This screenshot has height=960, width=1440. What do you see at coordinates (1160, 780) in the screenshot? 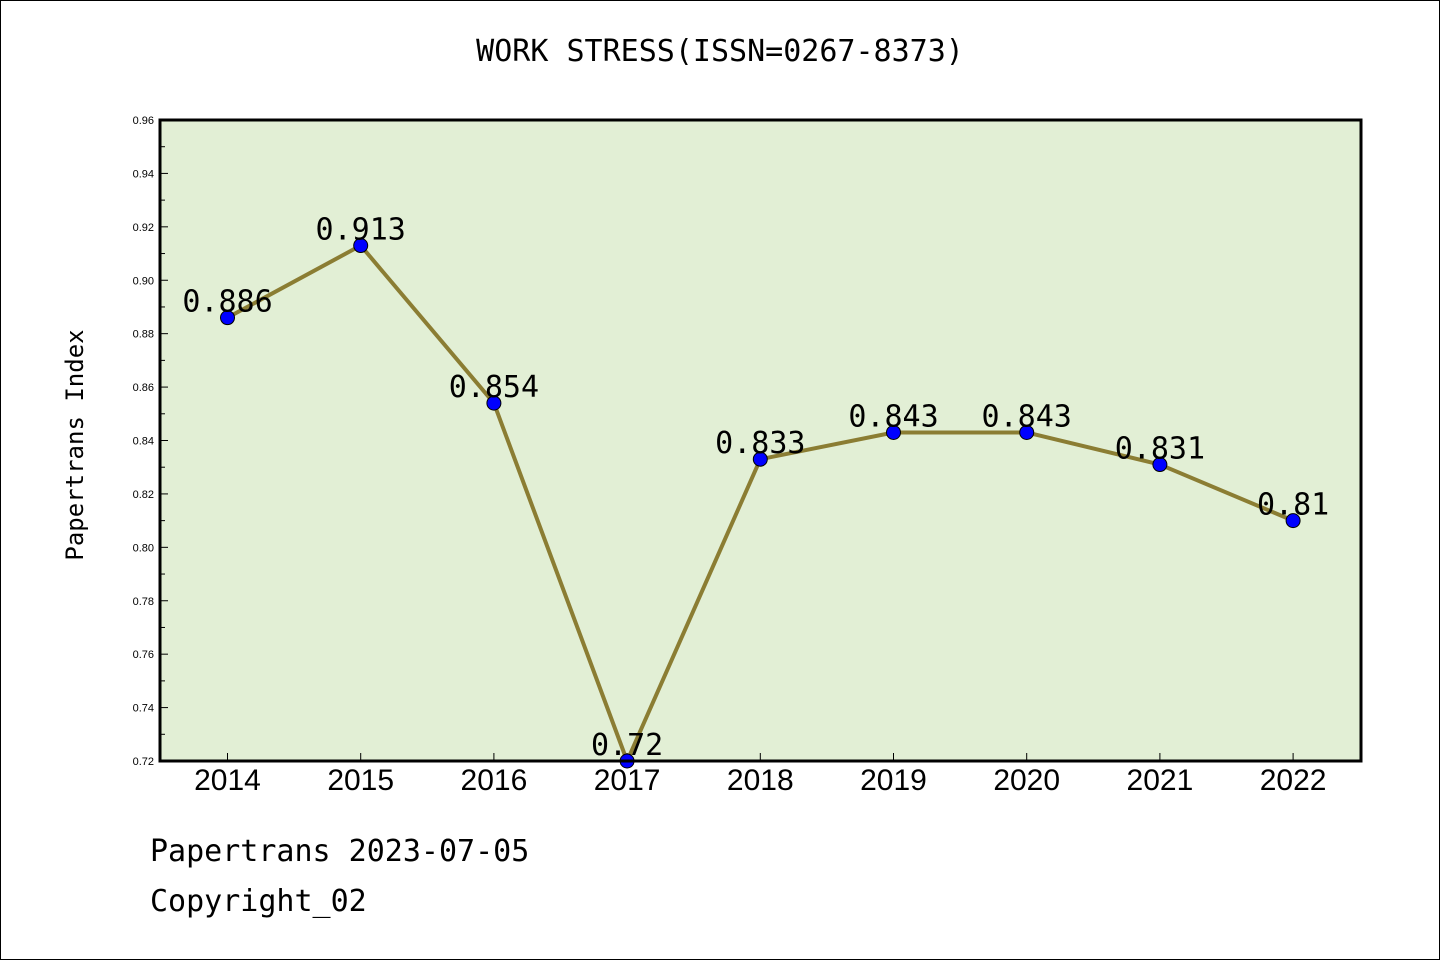
I see `x-tick-label: 2021` at bounding box center [1160, 780].